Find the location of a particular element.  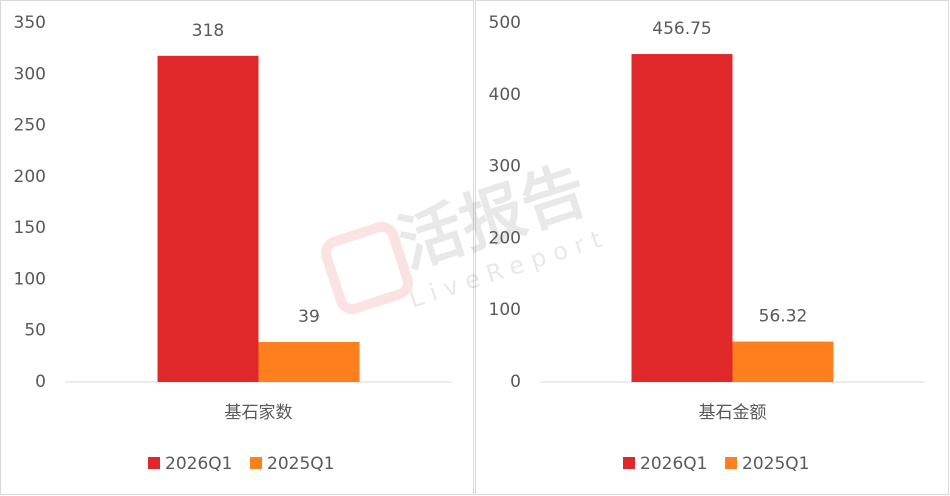

data-label: 456.75 is located at coordinates (681, 29).